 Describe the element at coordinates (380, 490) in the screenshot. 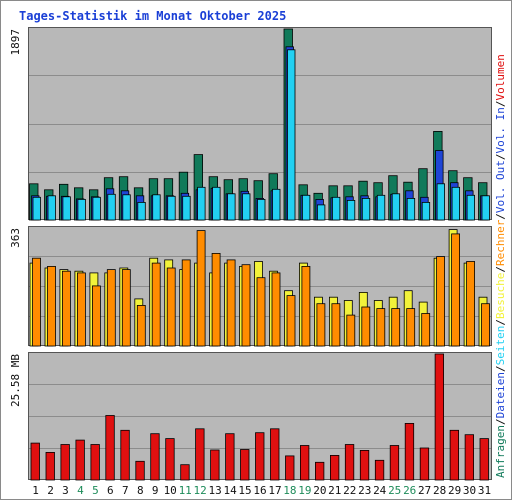

I see `day-label-24: 24` at that location.